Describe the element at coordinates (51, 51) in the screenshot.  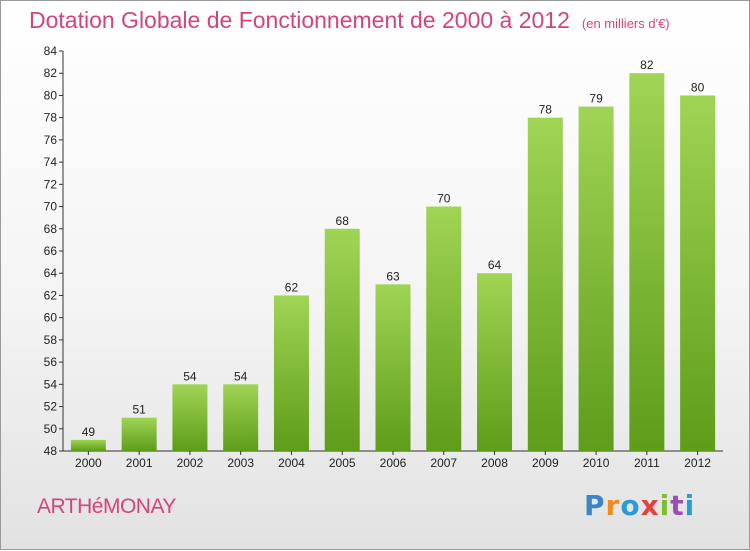
I see `y-tick-label: 84` at that location.